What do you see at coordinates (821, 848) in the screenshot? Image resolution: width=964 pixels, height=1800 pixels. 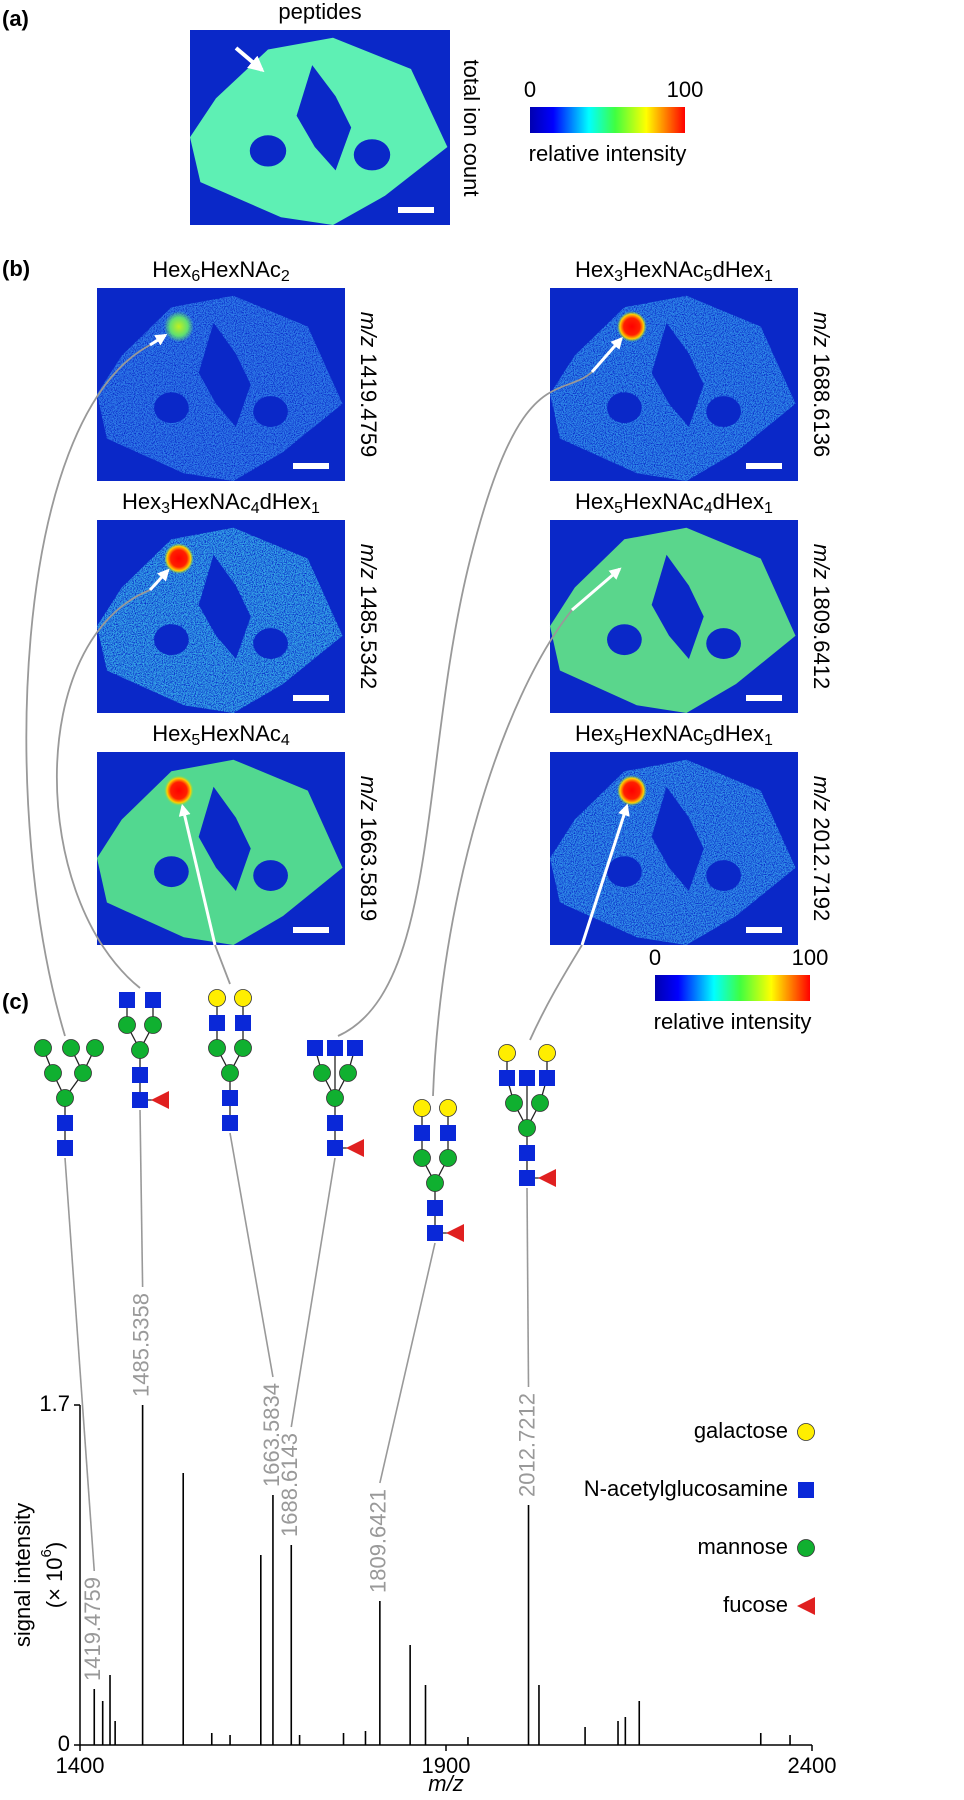 I see `mz-label: m/z 2012.7192` at bounding box center [821, 848].